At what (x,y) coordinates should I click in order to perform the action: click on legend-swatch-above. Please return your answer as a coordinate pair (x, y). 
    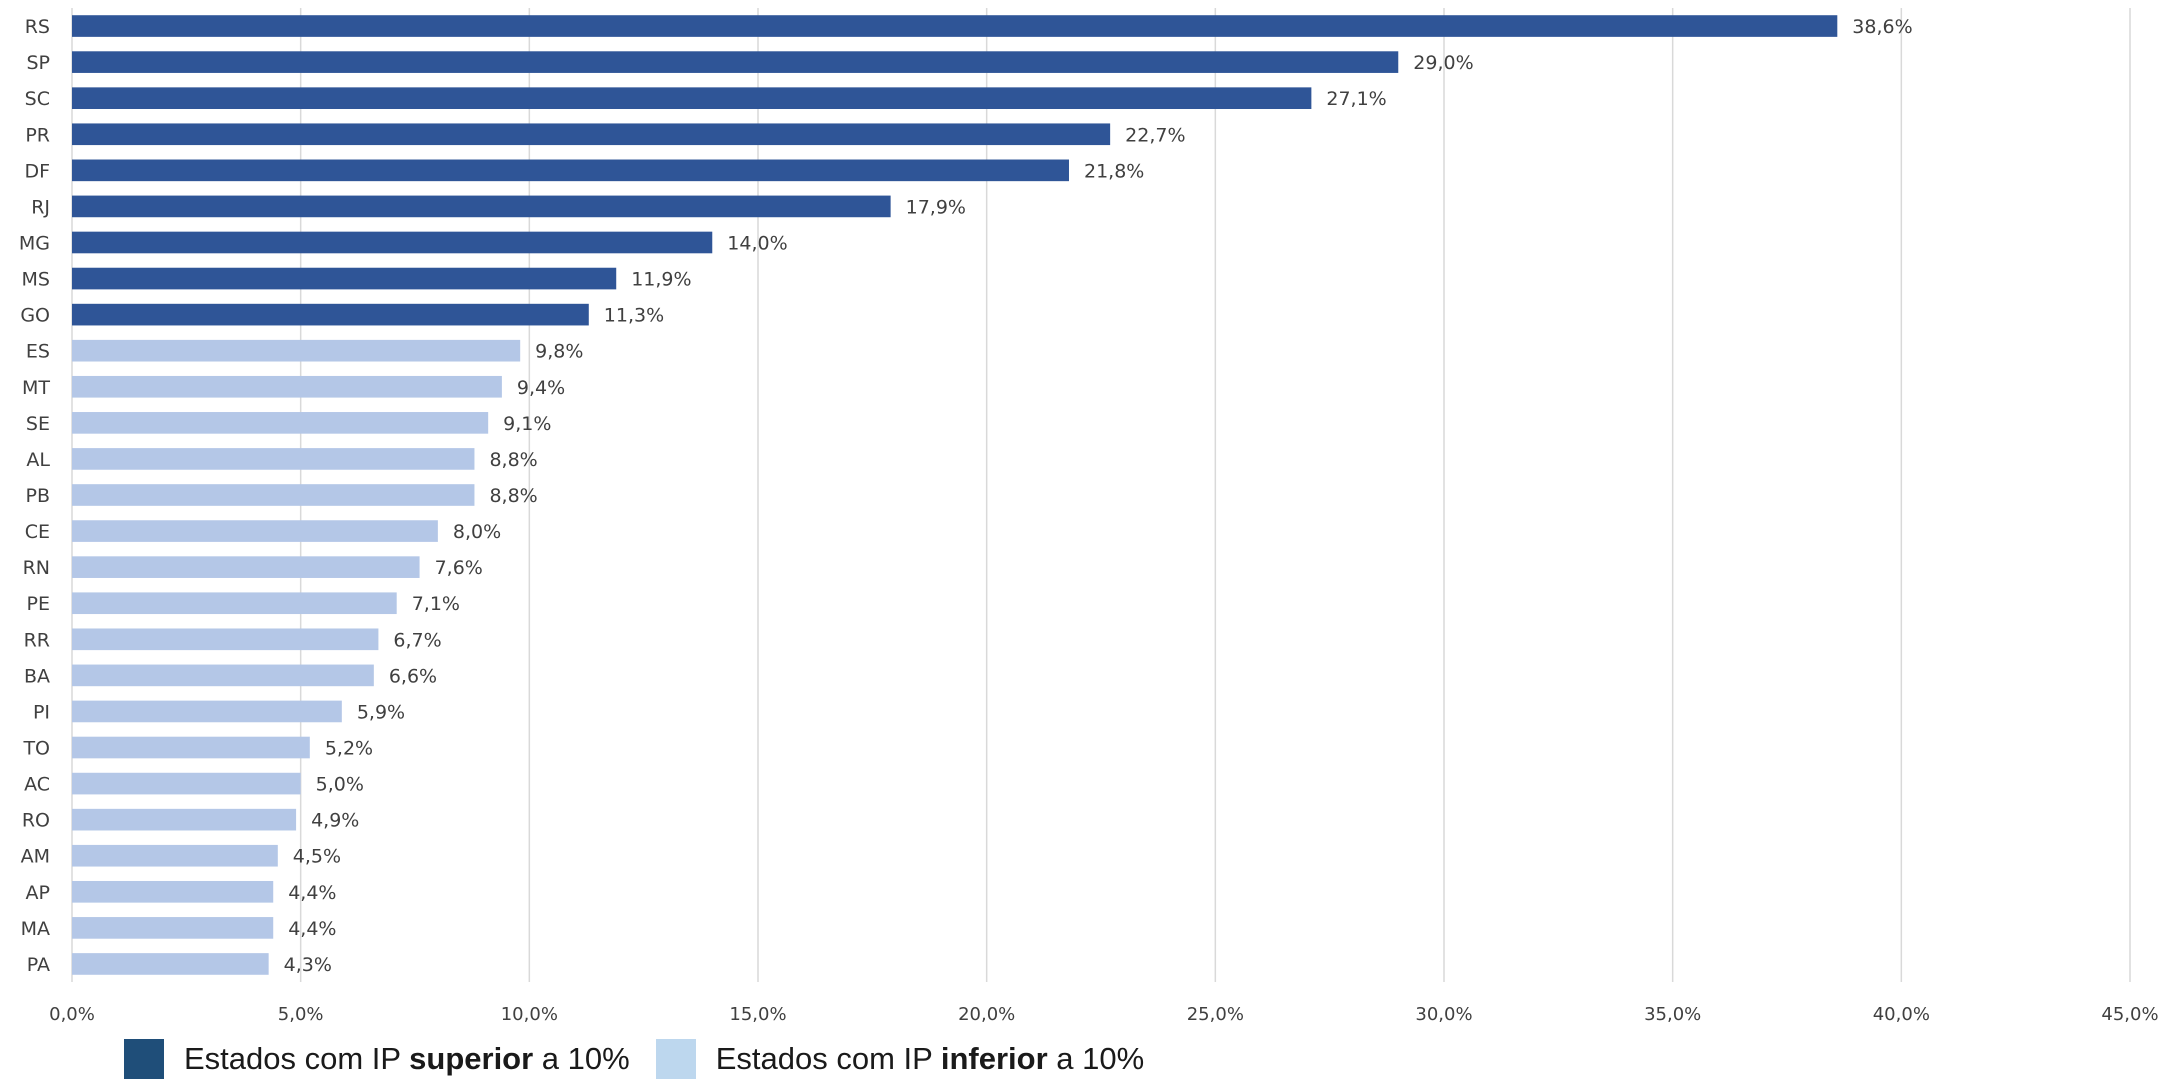
    Looking at the image, I should click on (144, 1059).